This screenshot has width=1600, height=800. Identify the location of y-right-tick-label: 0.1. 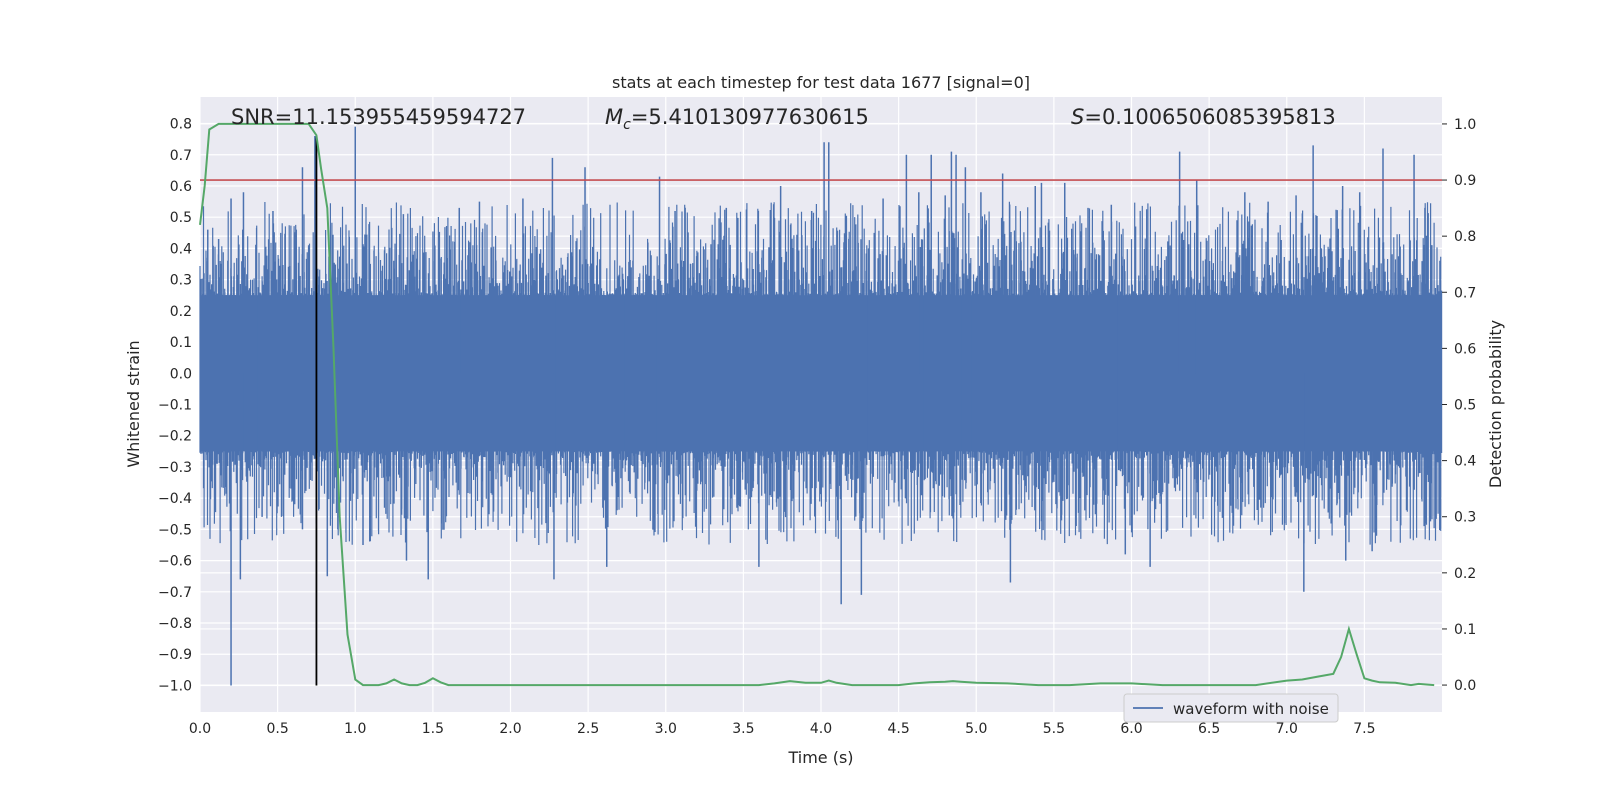
(1465, 630).